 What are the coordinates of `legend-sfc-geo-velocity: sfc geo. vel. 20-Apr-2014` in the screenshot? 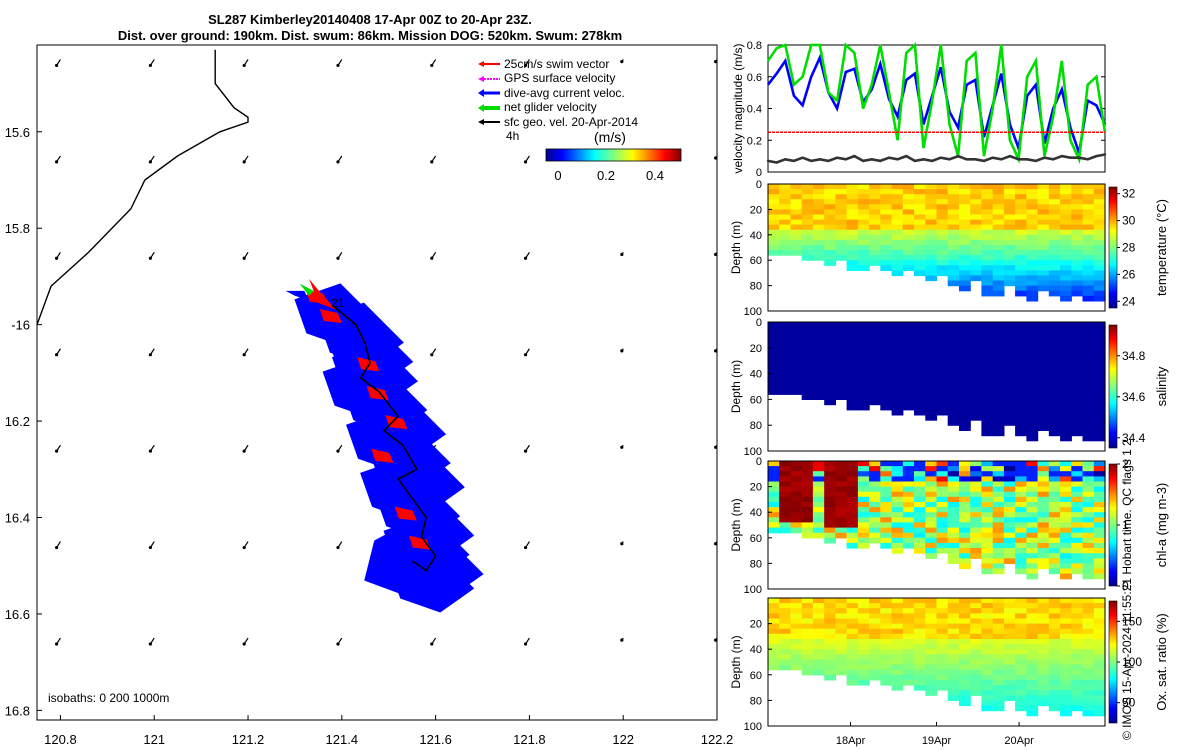 It's located at (558, 122).